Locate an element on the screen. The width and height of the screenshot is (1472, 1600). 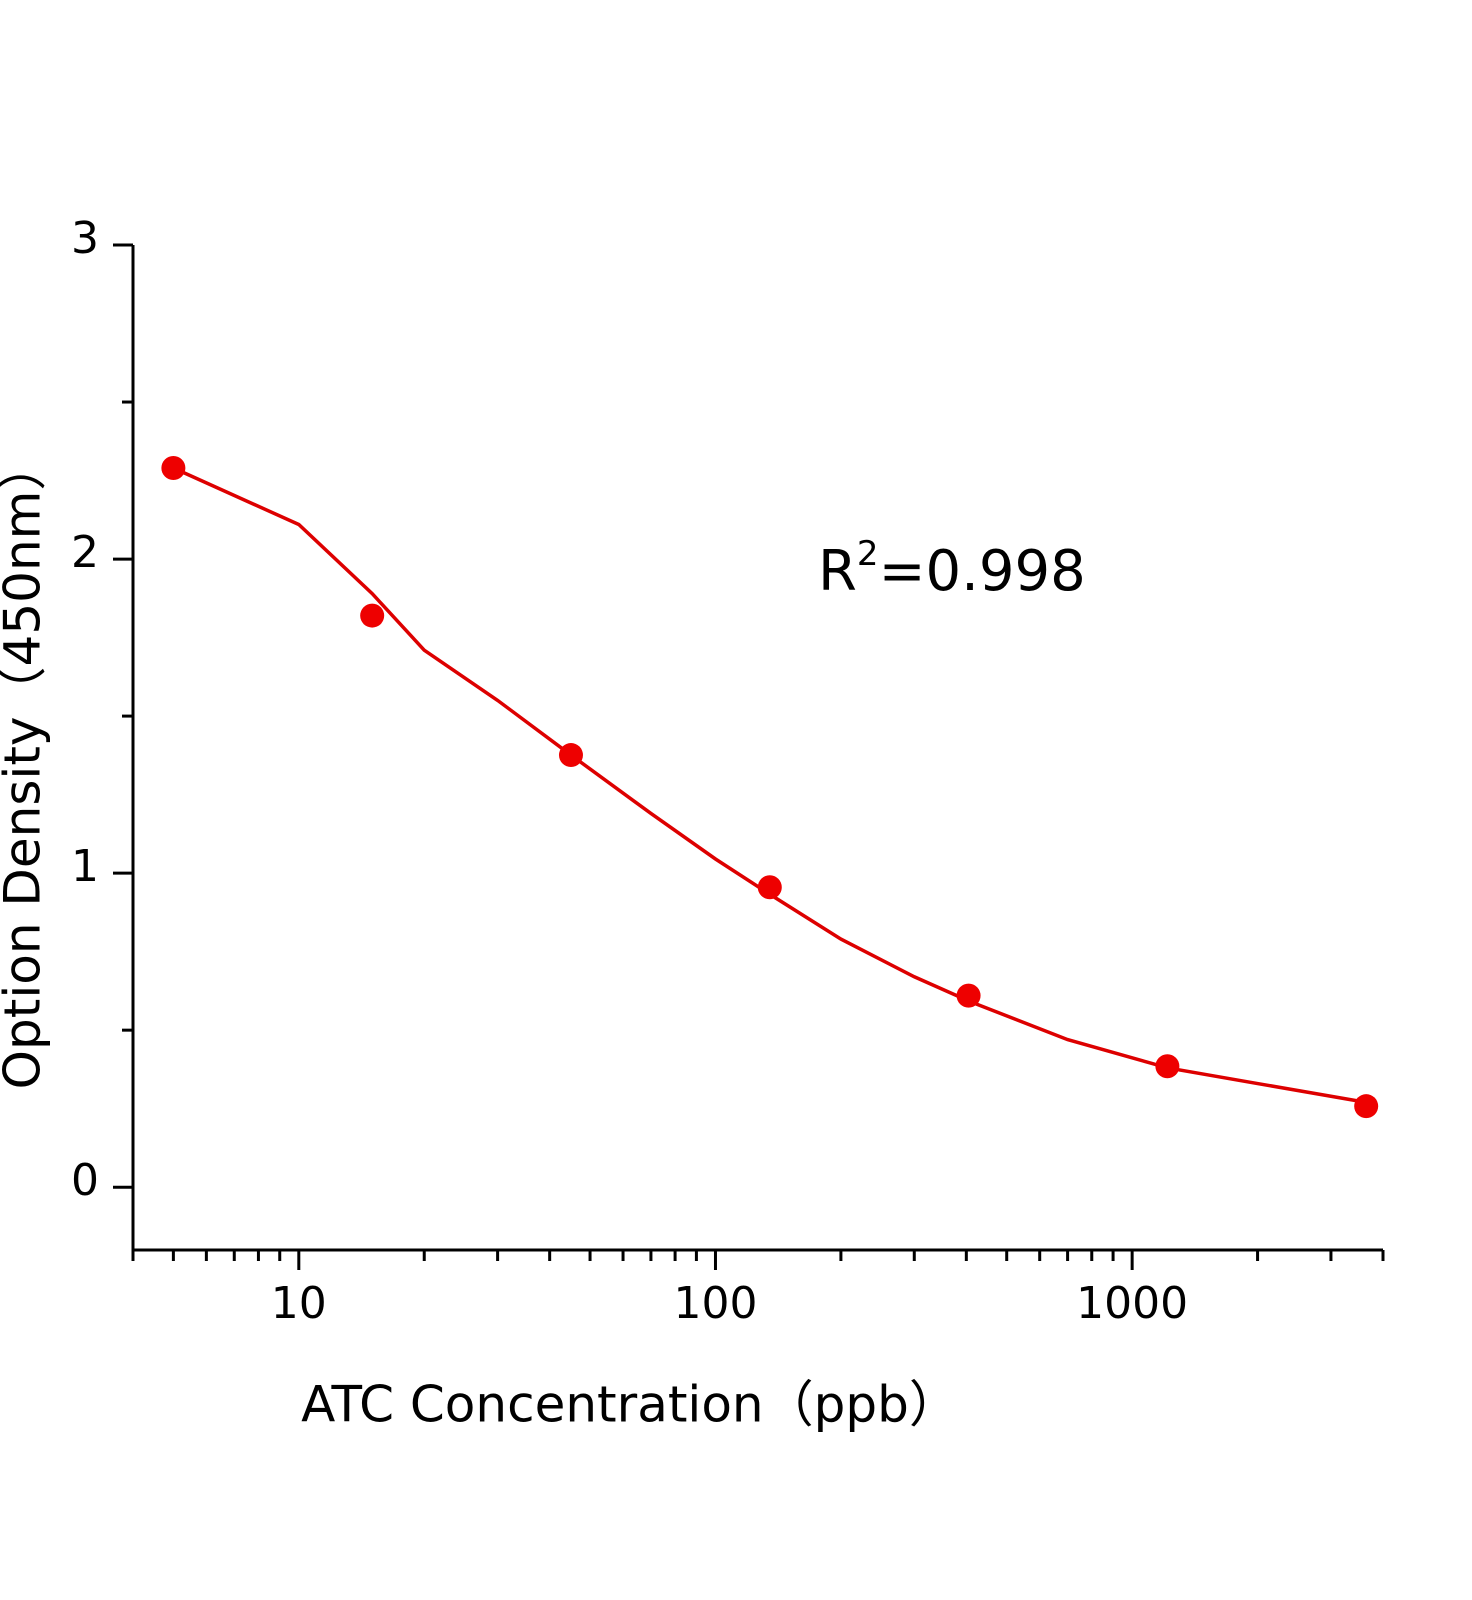
annotation: R2=0.998 is located at coordinates (952, 569).